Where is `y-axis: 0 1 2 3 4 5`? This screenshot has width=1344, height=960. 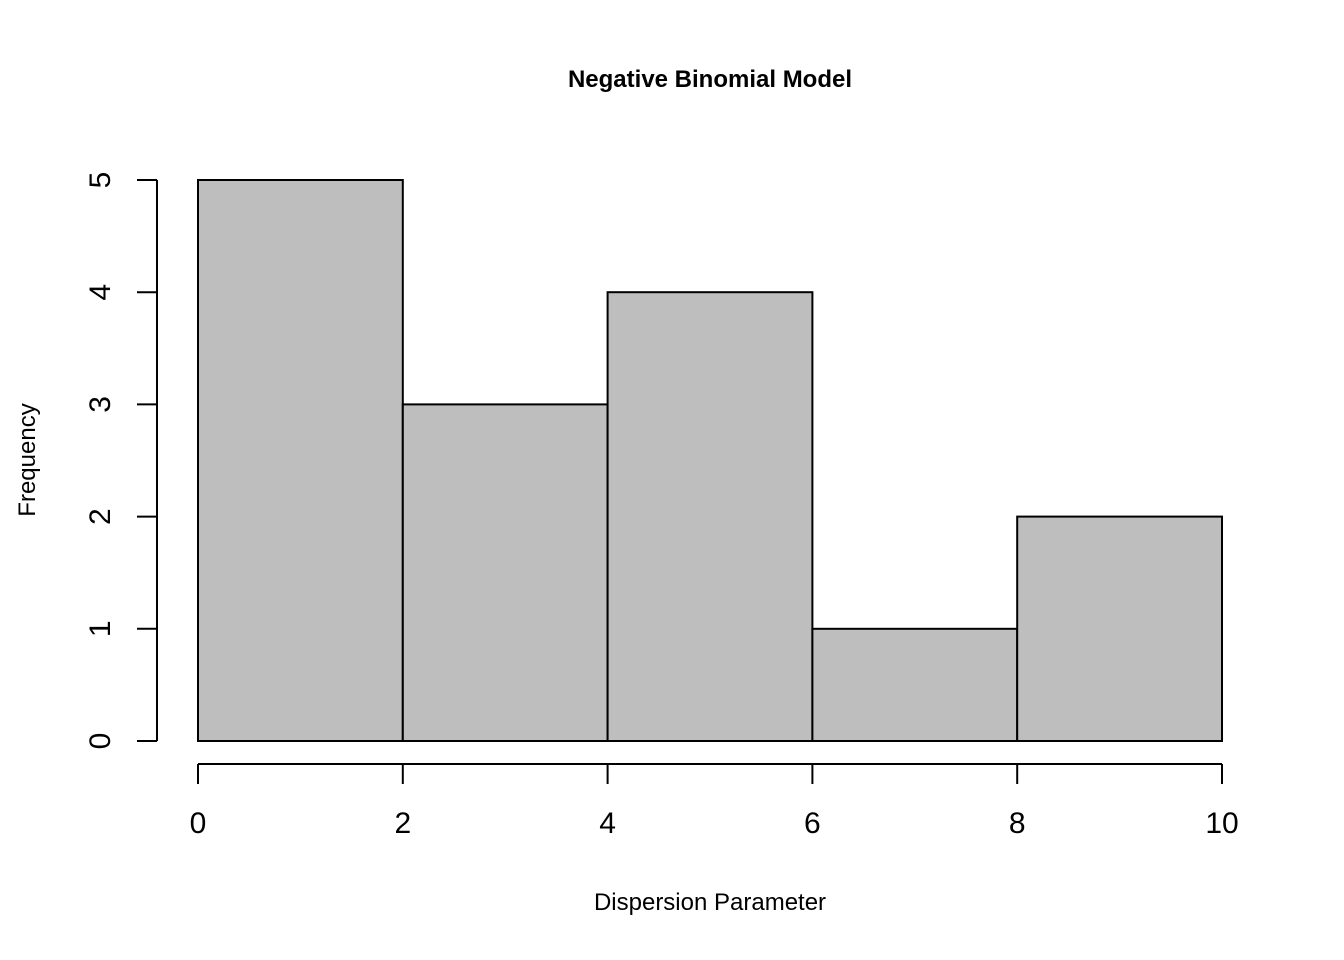
y-axis: 0 1 2 3 4 5 is located at coordinates (121, 461).